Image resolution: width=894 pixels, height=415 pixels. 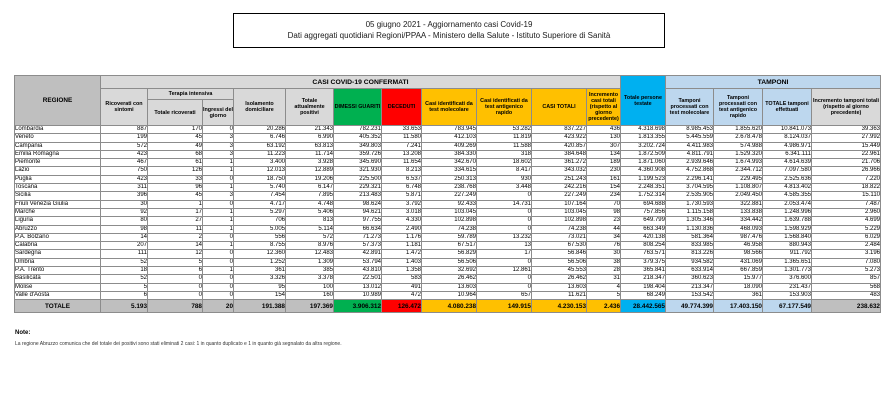 I want to click on value-cell: 45, so click(x=175, y=138).